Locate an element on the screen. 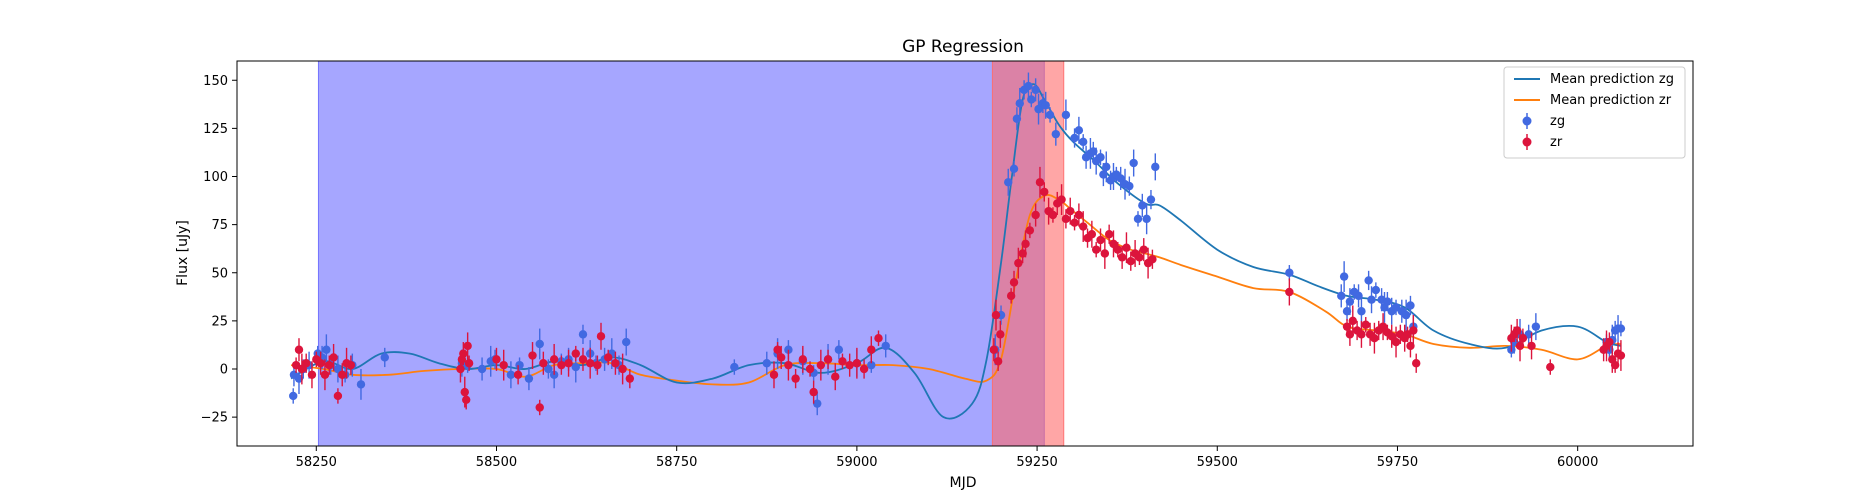  y-tick-label: 100 is located at coordinates (215, 177).